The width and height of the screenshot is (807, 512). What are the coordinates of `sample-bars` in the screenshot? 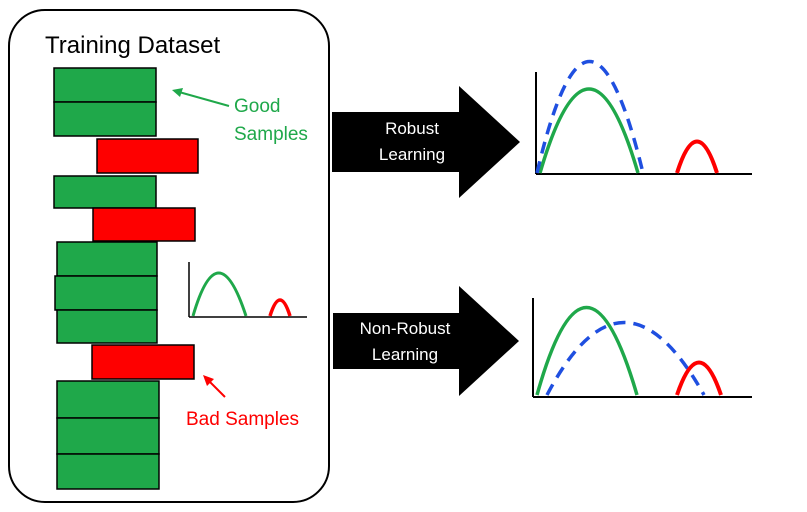 It's located at (126, 278).